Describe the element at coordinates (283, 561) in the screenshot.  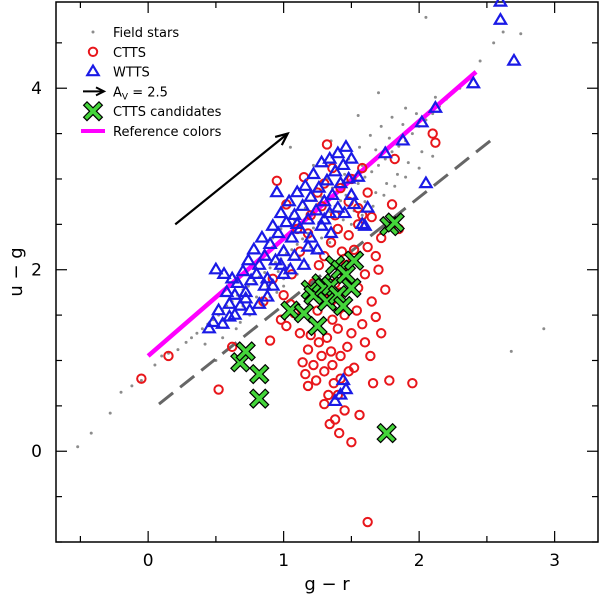
I see `x-tick-label: 1` at that location.